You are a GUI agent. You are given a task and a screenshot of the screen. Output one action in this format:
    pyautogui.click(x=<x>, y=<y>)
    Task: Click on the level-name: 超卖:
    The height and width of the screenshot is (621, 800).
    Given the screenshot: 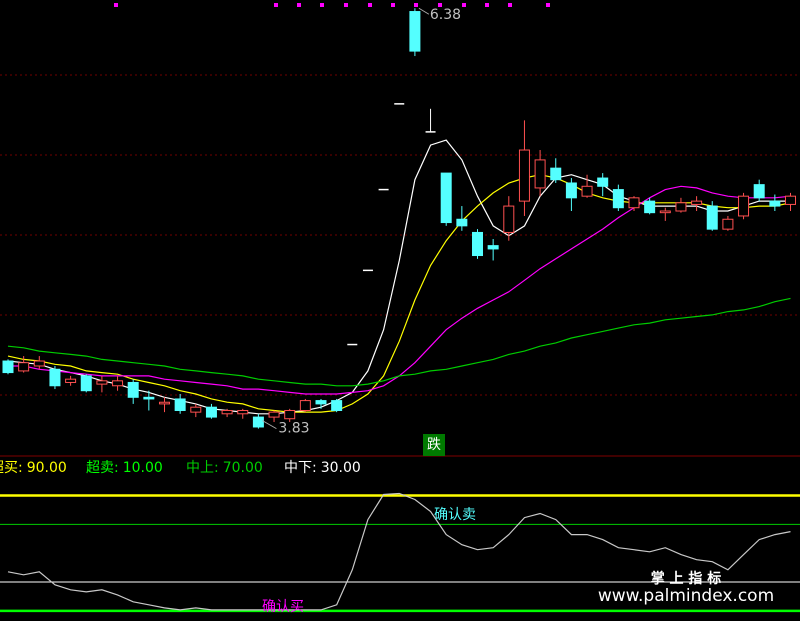 What is the action you would take?
    pyautogui.click(x=102, y=468)
    